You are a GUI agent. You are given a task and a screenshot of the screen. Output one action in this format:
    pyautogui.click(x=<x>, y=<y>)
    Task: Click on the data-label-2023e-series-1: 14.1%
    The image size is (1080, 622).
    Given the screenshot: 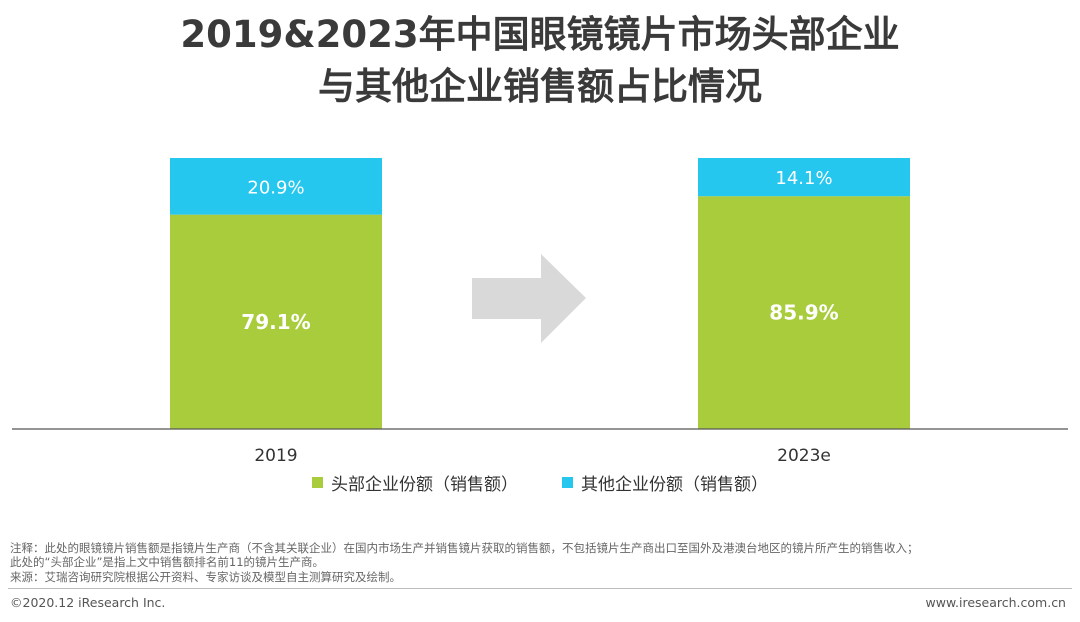 What is the action you would take?
    pyautogui.click(x=803, y=178)
    